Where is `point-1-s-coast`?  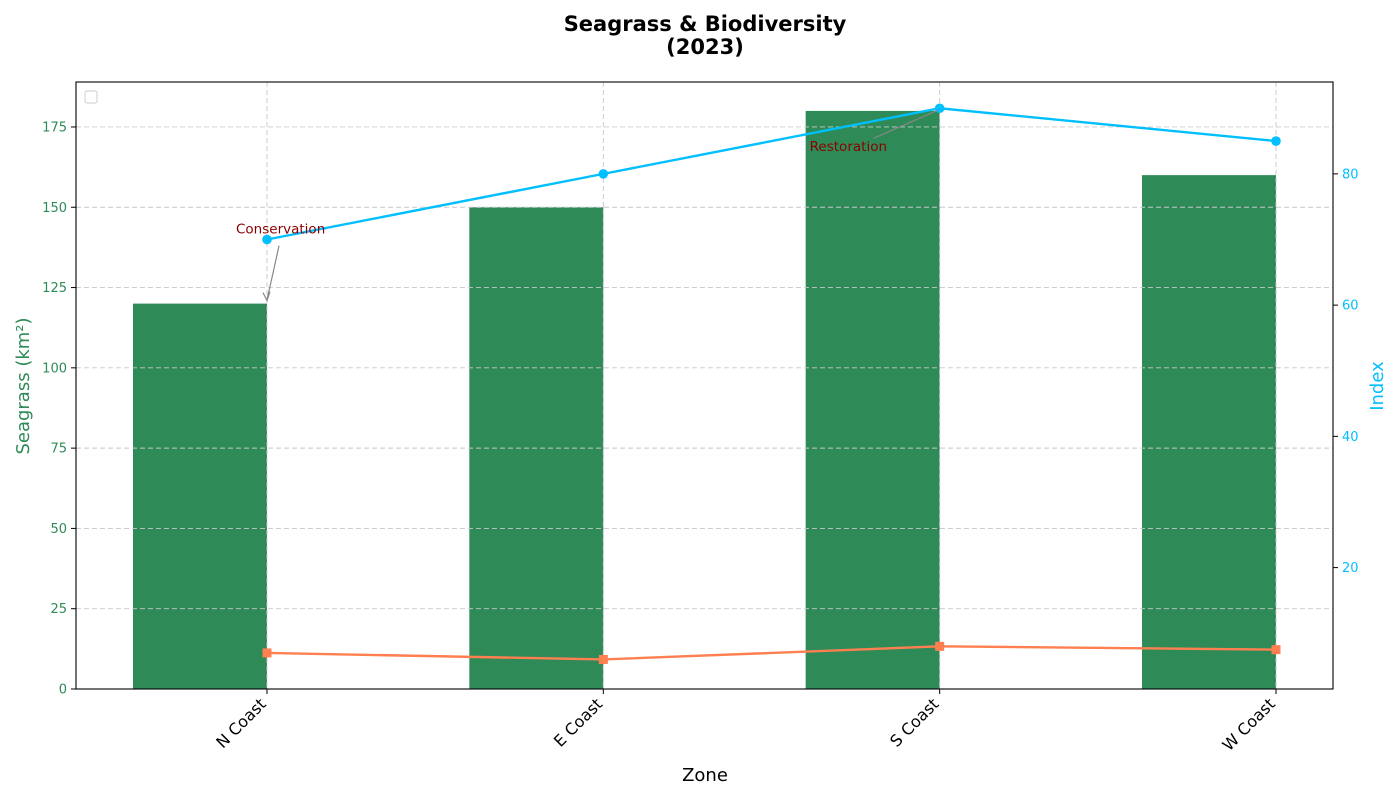 point-1-s-coast is located at coordinates (939, 108).